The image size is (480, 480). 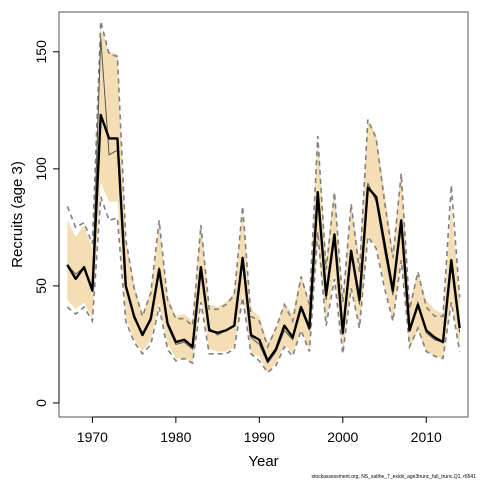 What do you see at coordinates (342, 437) in the screenshot?
I see `x-tick-label-2000: 2000` at bounding box center [342, 437].